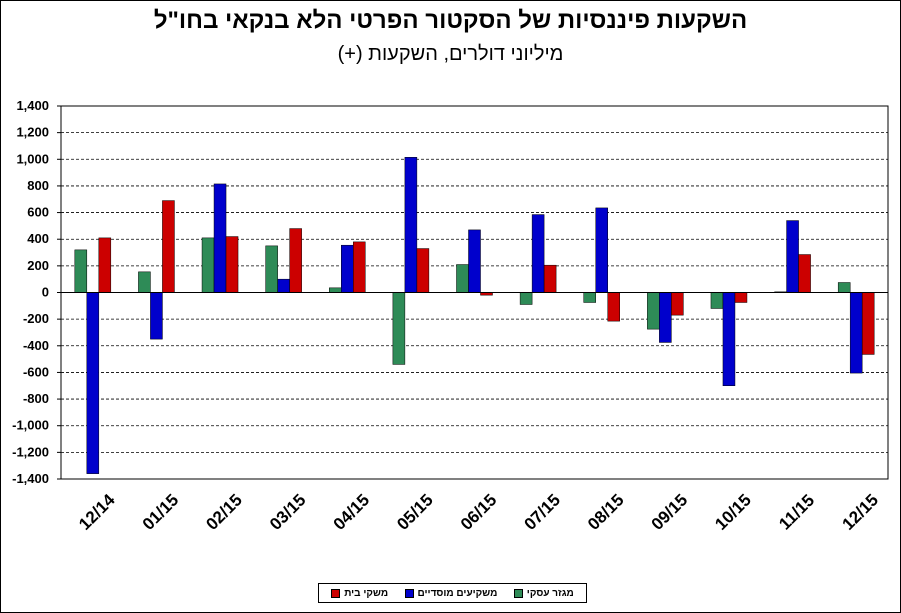 This screenshot has height=613, width=901. I want to click on y-tick-label: 800, so click(38, 185).